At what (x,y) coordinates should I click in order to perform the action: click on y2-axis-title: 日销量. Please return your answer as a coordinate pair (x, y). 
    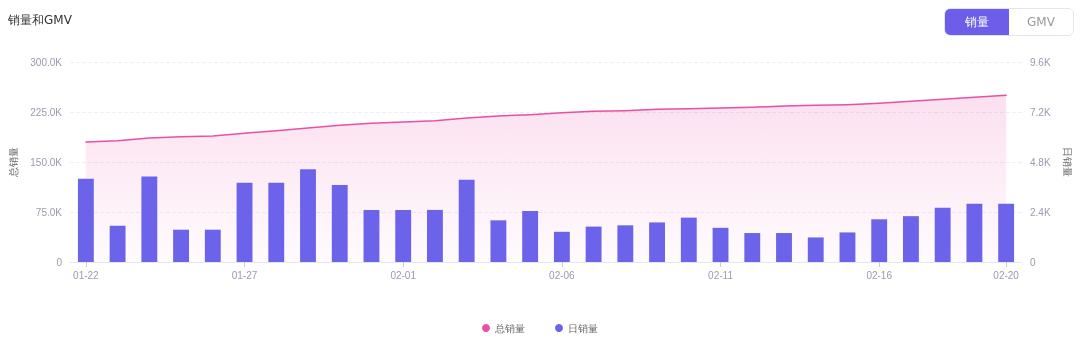
    Looking at the image, I should click on (1067, 162).